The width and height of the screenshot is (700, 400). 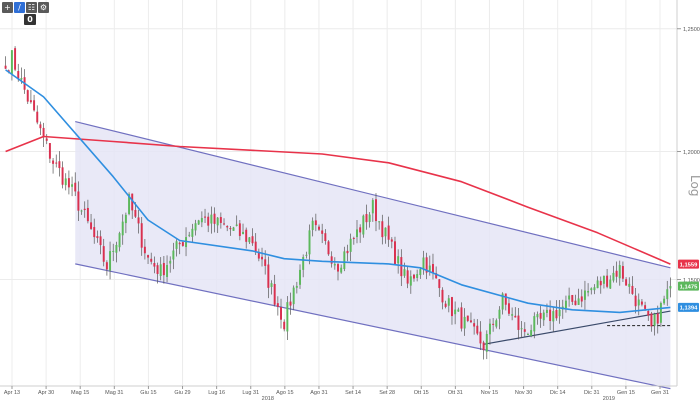 I want to click on chart-toolbar: + / ☷ ⚙, so click(x=25, y=7).